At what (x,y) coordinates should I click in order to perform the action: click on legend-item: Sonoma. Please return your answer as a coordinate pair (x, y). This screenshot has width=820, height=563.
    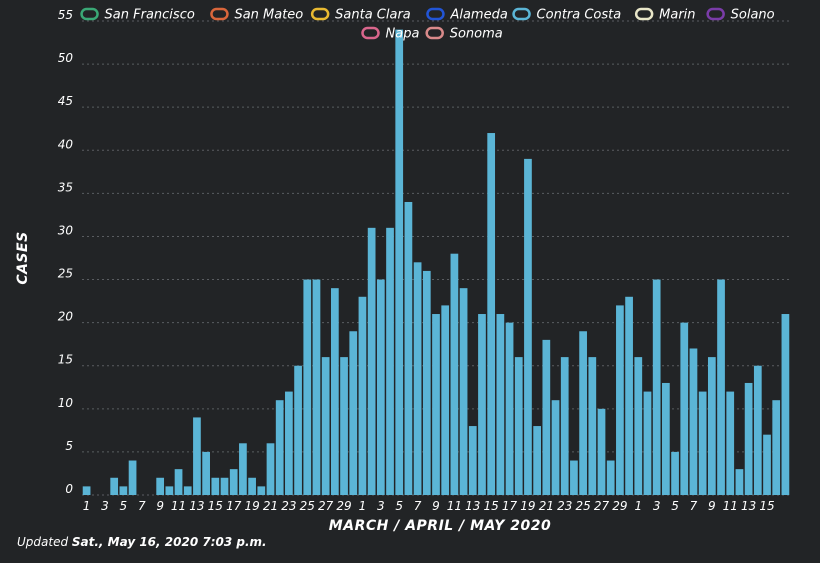
    Looking at the image, I should click on (464, 34).